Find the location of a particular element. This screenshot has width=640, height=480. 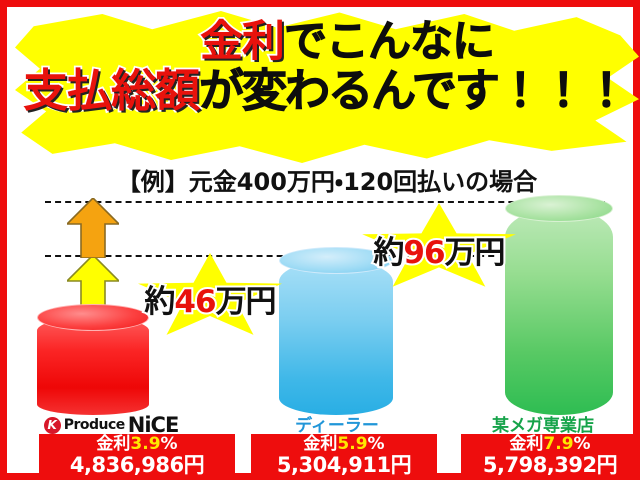

arrow-up-orange is located at coordinates (93, 228).